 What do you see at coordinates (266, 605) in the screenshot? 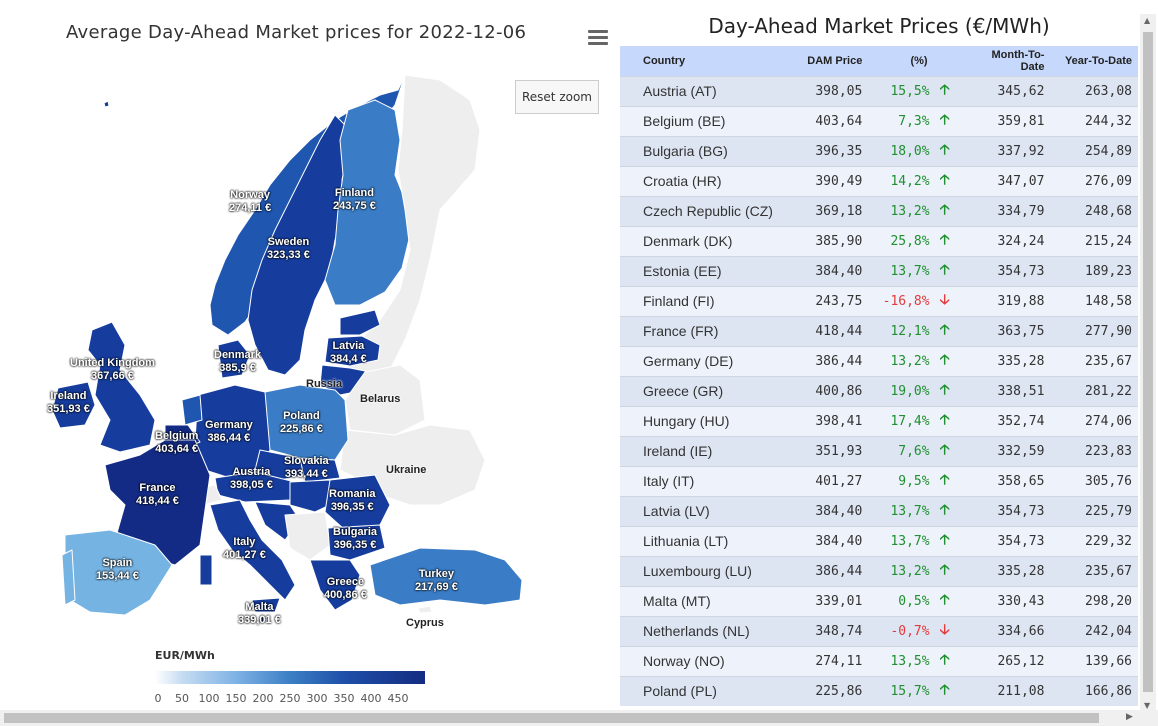
I see `country-sicily` at bounding box center [266, 605].